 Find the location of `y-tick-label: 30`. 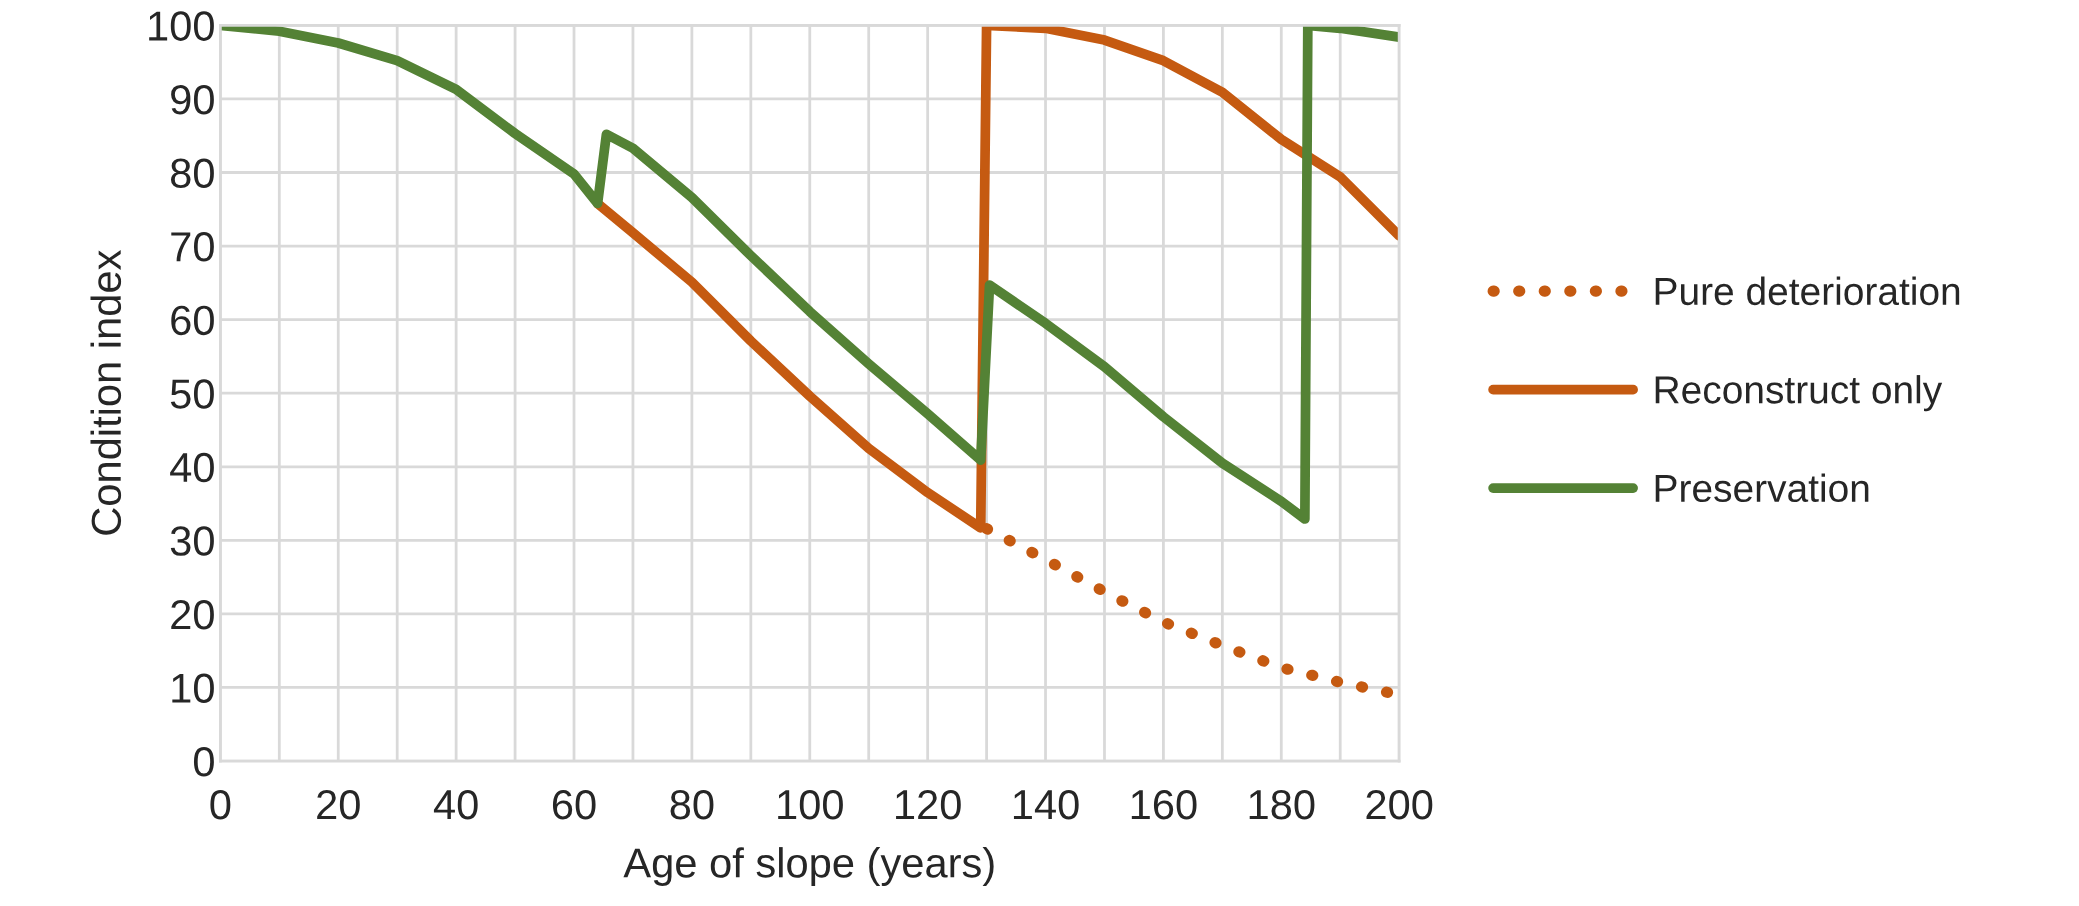

y-tick-label: 30 is located at coordinates (192, 541).